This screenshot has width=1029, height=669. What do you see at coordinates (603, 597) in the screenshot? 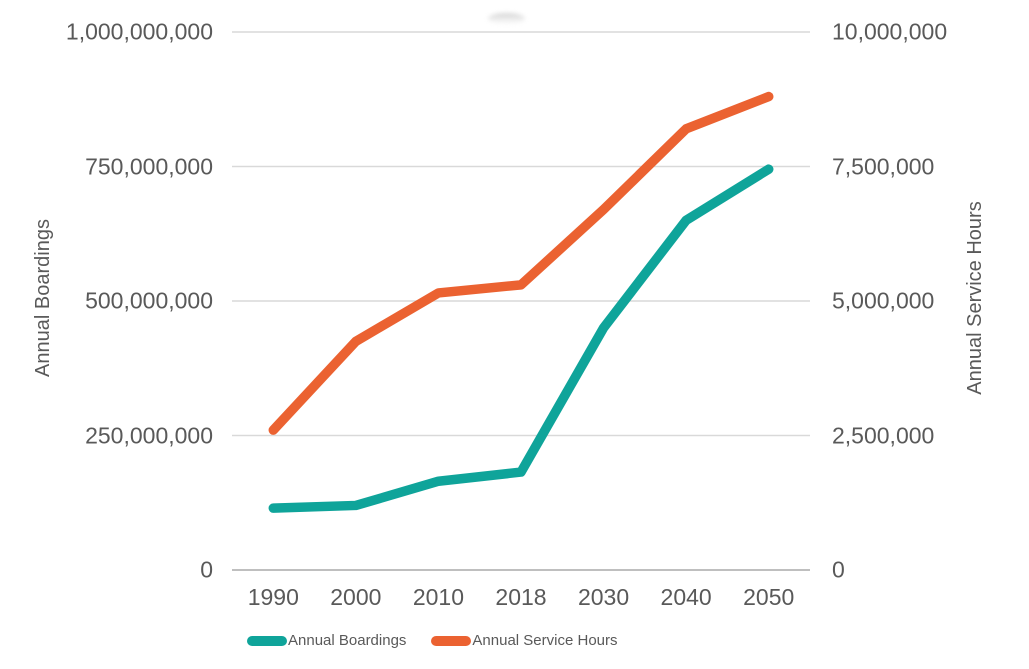
I see `x-axis-label: 2030` at bounding box center [603, 597].